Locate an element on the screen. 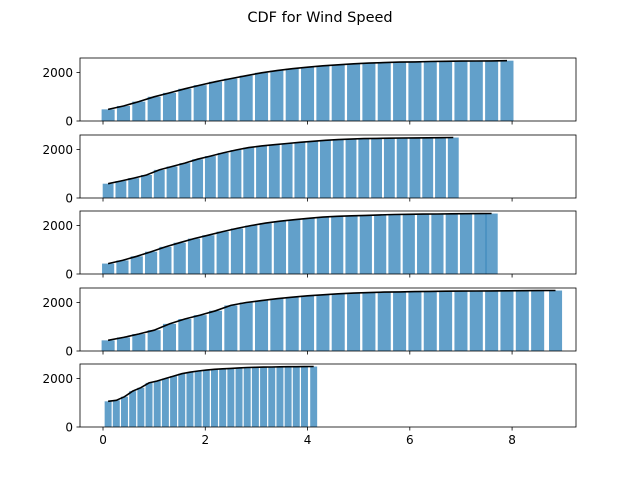  subplot-3: 0 2000 is located at coordinates (309, 245).